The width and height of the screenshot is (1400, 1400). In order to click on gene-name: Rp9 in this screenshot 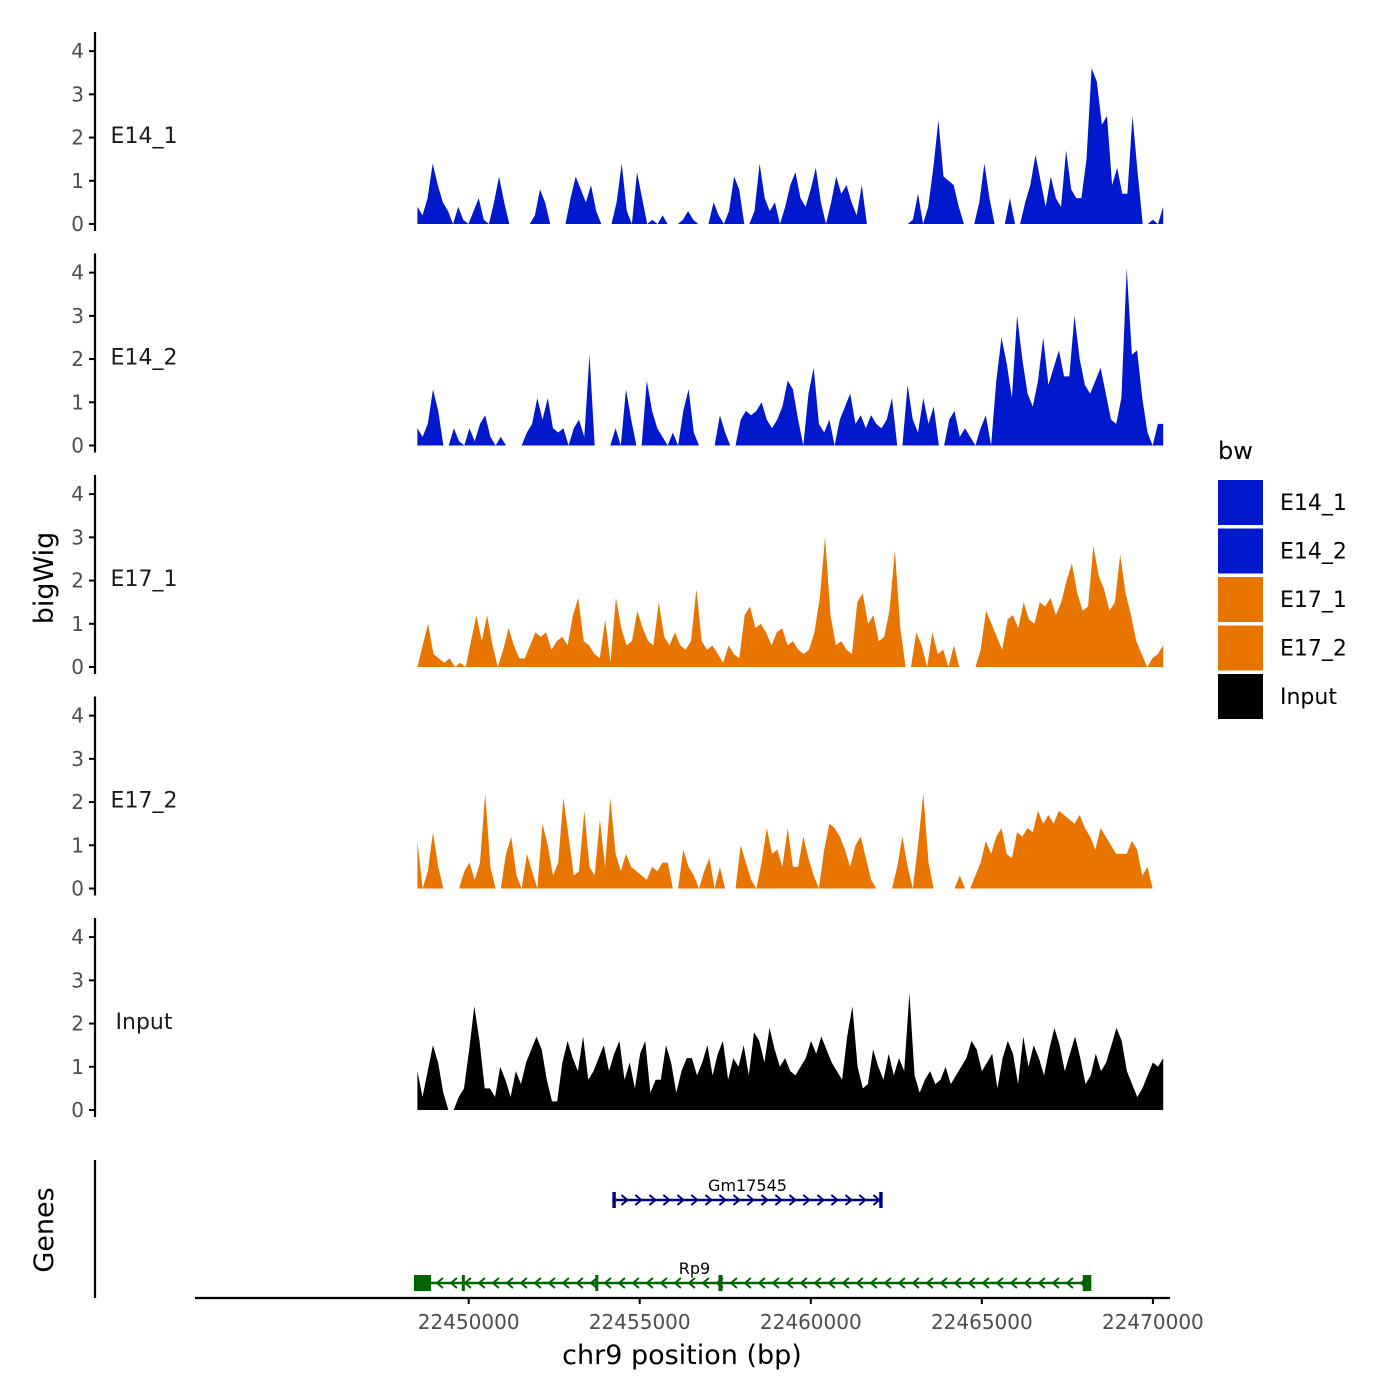, I will do `click(694, 1268)`.